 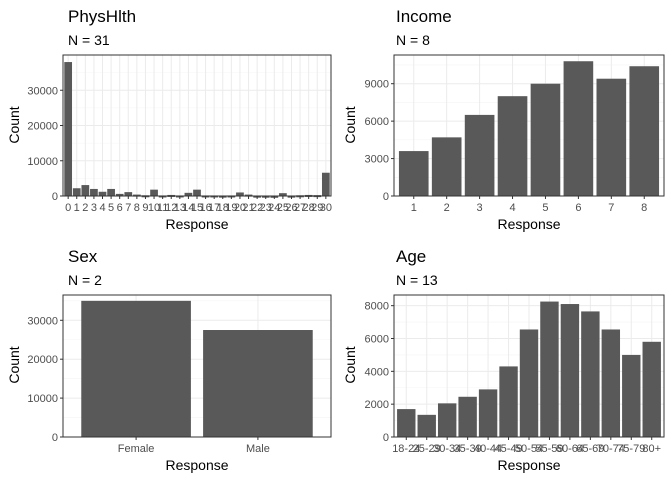 I want to click on x-tick-label: 4, so click(x=102, y=208).